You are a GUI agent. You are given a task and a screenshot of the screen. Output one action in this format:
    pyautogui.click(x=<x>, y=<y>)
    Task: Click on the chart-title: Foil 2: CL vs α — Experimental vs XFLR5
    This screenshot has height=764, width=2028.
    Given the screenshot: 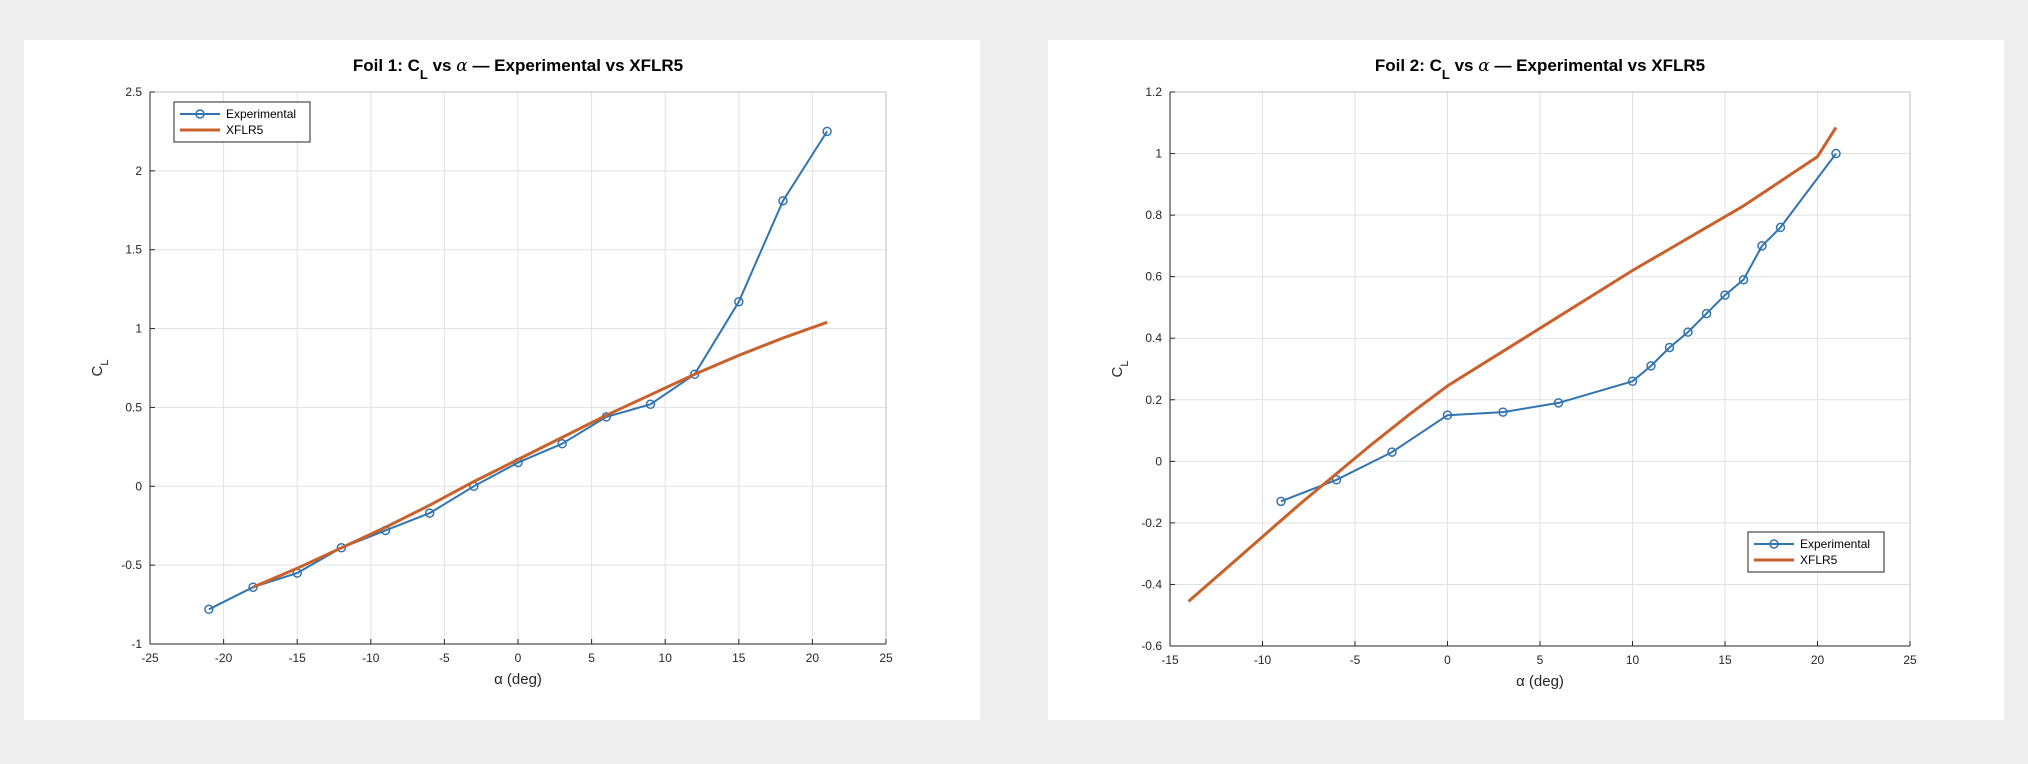 What is the action you would take?
    pyautogui.click(x=1540, y=69)
    